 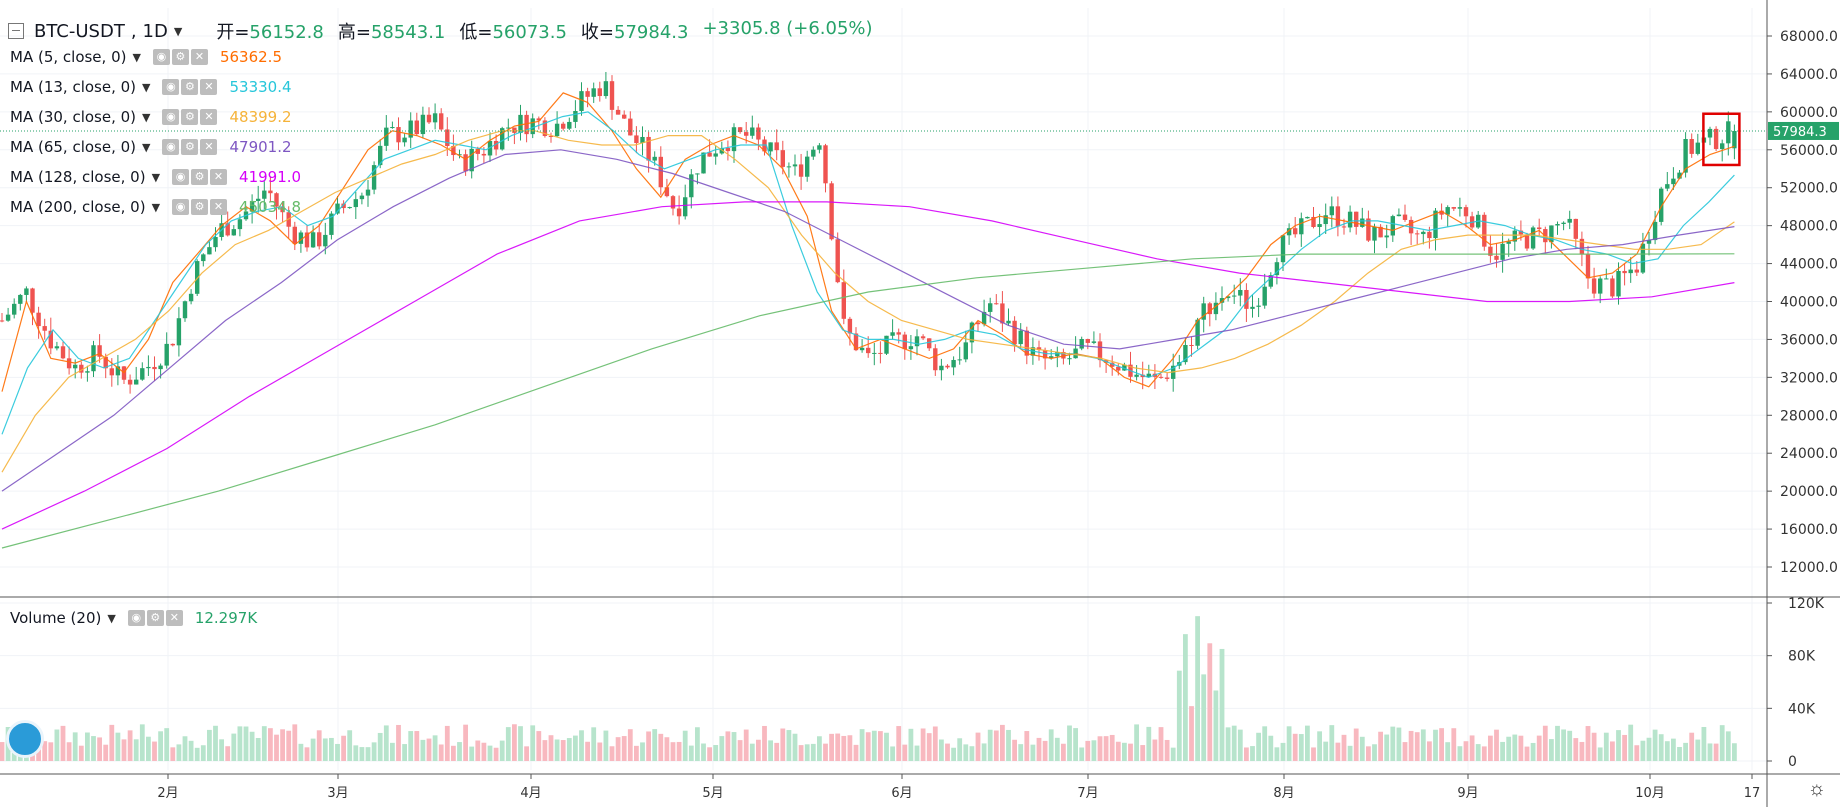 What do you see at coordinates (79, 31) in the screenshot?
I see `symbol-name: BTC-USDT` at bounding box center [79, 31].